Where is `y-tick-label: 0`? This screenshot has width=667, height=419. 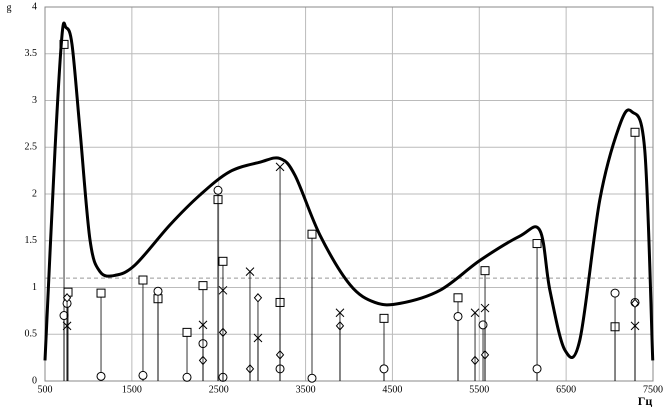
y-tick-label: 0 is located at coordinates (34, 380).